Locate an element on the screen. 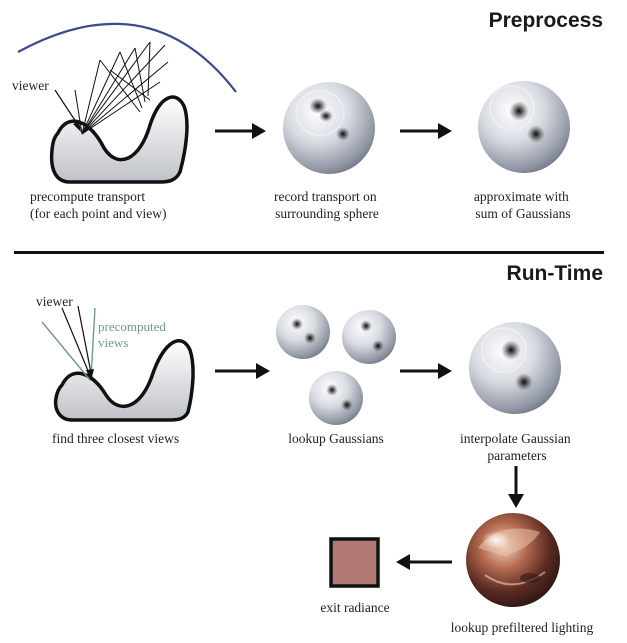 The image size is (627, 643). viewer-label-preprocess: viewer is located at coordinates (30, 85).